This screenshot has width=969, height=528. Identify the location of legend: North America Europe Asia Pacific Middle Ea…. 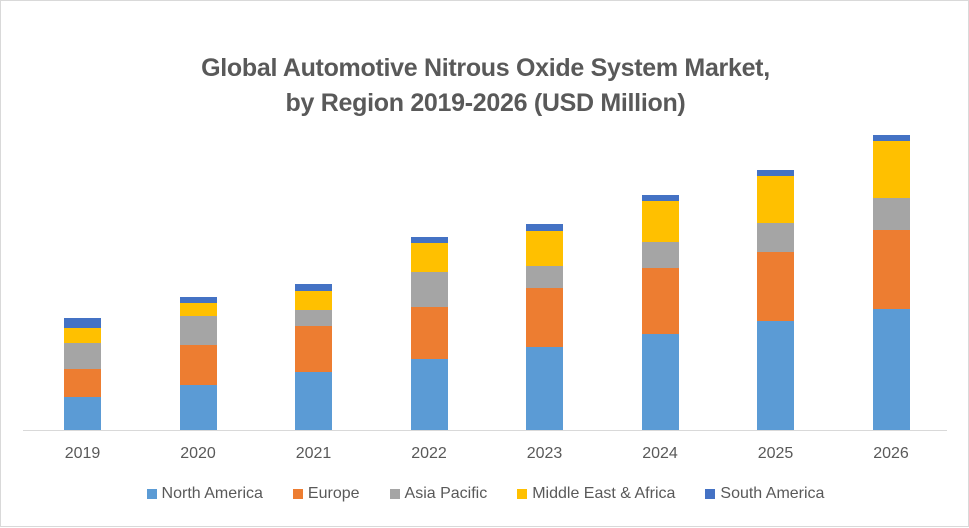
(485, 494).